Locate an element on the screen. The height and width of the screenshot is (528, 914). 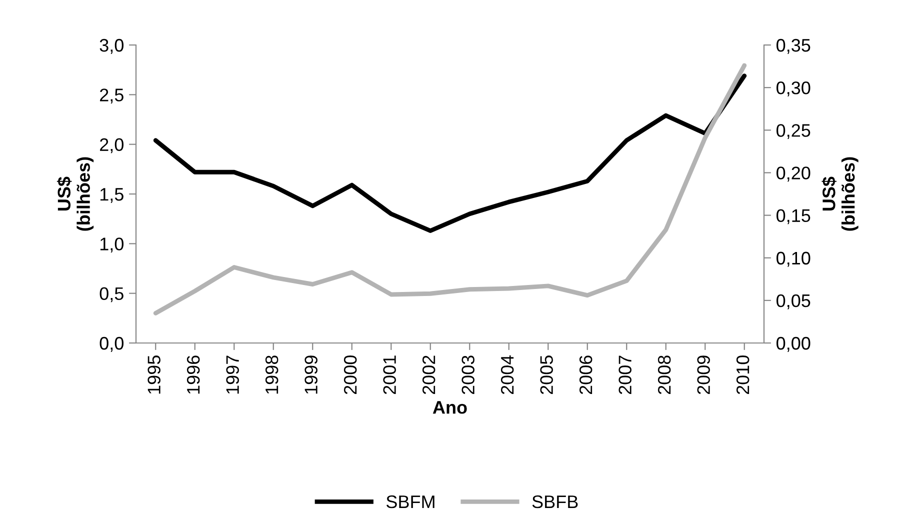
y-tick-label: 0,5 is located at coordinates (112, 294).